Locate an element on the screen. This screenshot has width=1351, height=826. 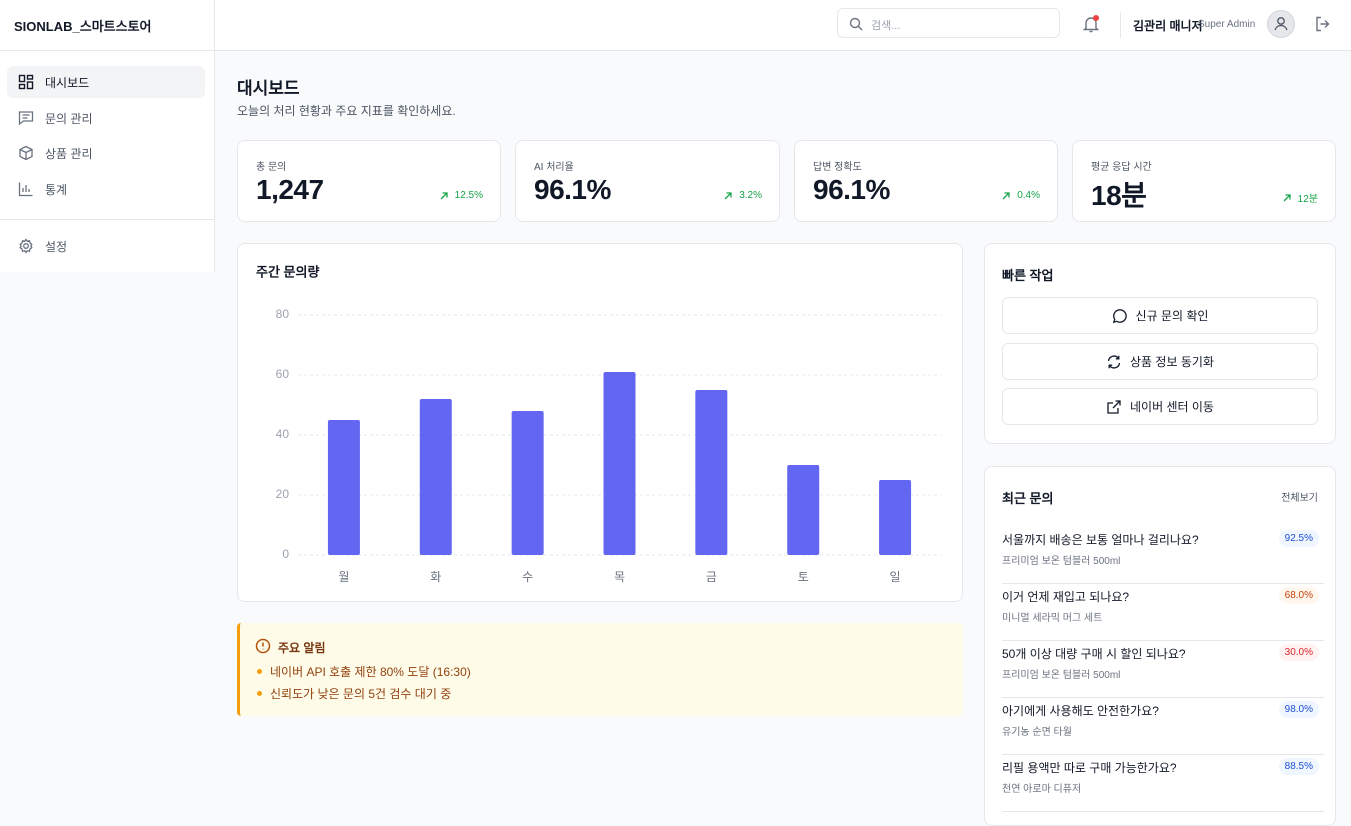
x-tick-label: 목 is located at coordinates (619, 577).